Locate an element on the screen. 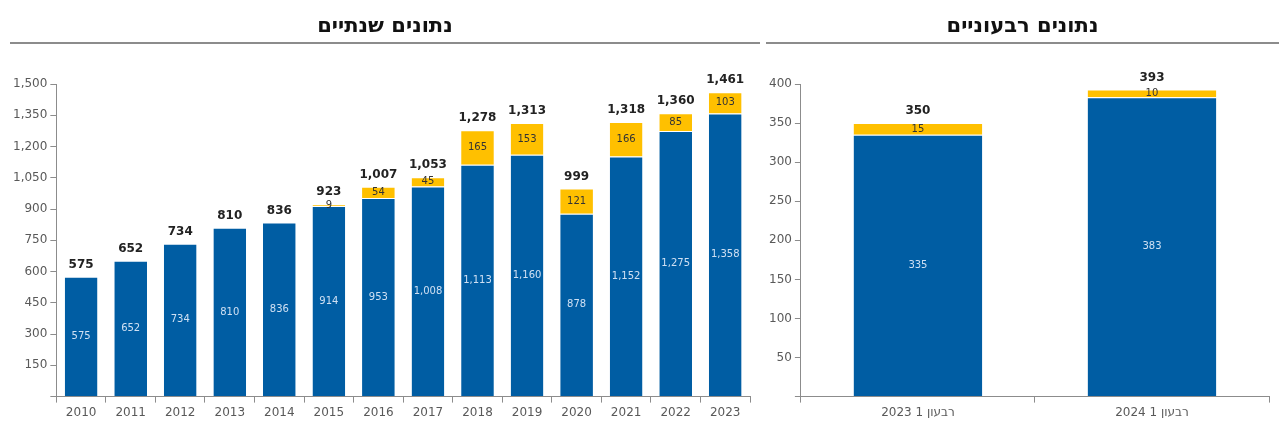  data-label: 878 is located at coordinates (577, 304).